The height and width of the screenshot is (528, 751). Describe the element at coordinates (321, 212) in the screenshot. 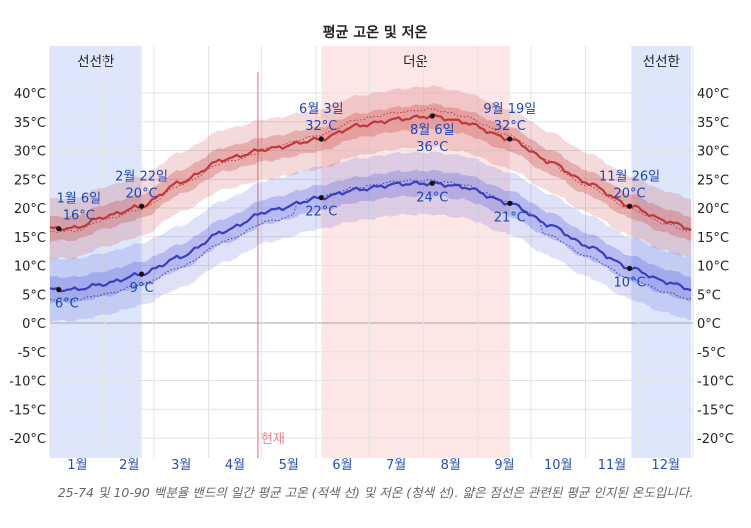

I see `annotation-temp-label: 22°C` at that location.